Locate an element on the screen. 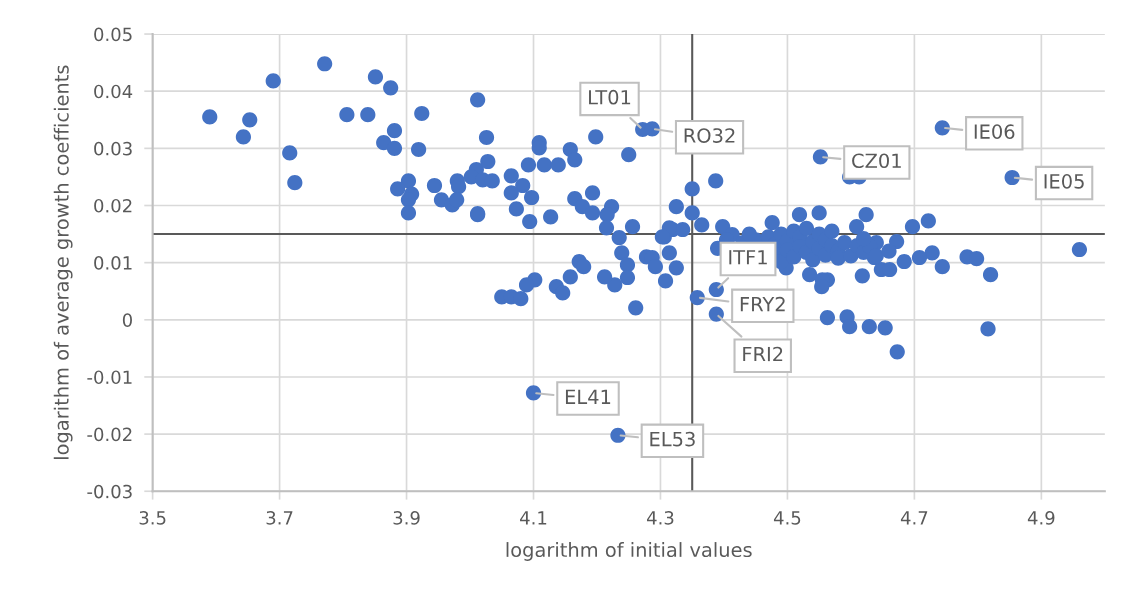 This screenshot has height=608, width=1139. y-tick-label: -0.01 is located at coordinates (109, 377).